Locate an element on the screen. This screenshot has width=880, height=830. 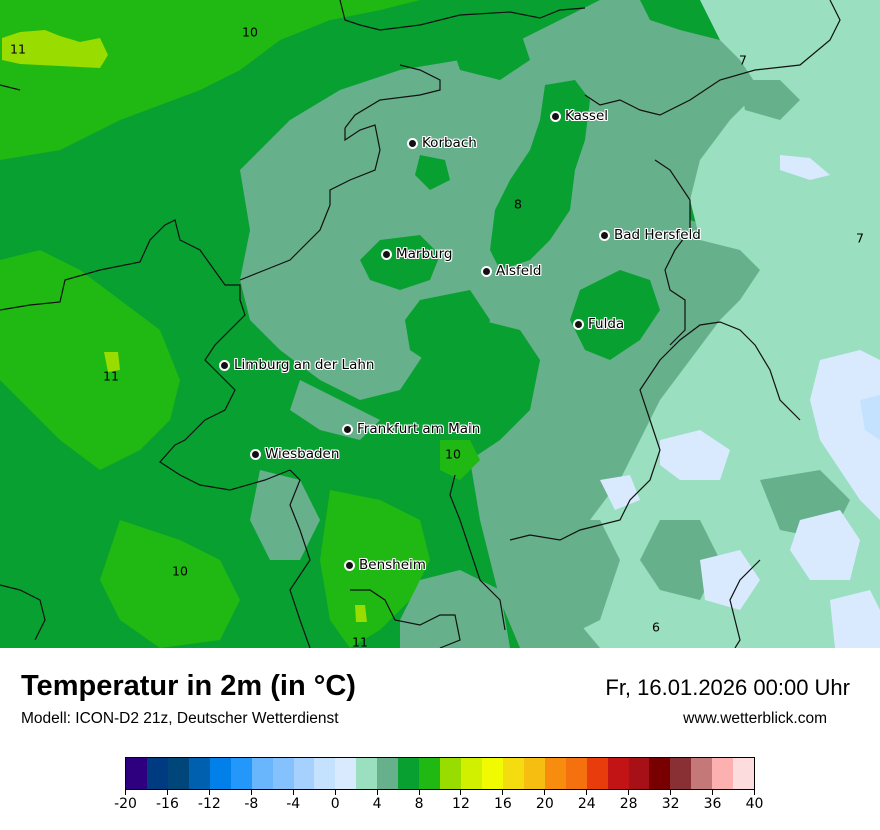
city-marker: Wiesbaden is located at coordinates (295, 454).